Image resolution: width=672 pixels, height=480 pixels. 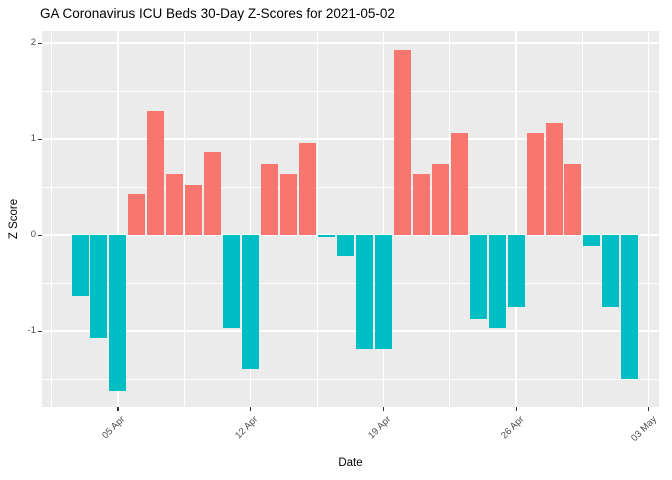 I want to click on x-tick-label: 03 May, so click(x=643, y=429).